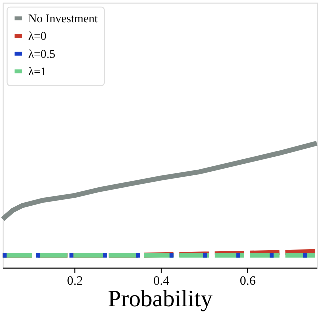  What do you see at coordinates (37, 72) in the screenshot?
I see `legend-label: λ=1` at bounding box center [37, 72].